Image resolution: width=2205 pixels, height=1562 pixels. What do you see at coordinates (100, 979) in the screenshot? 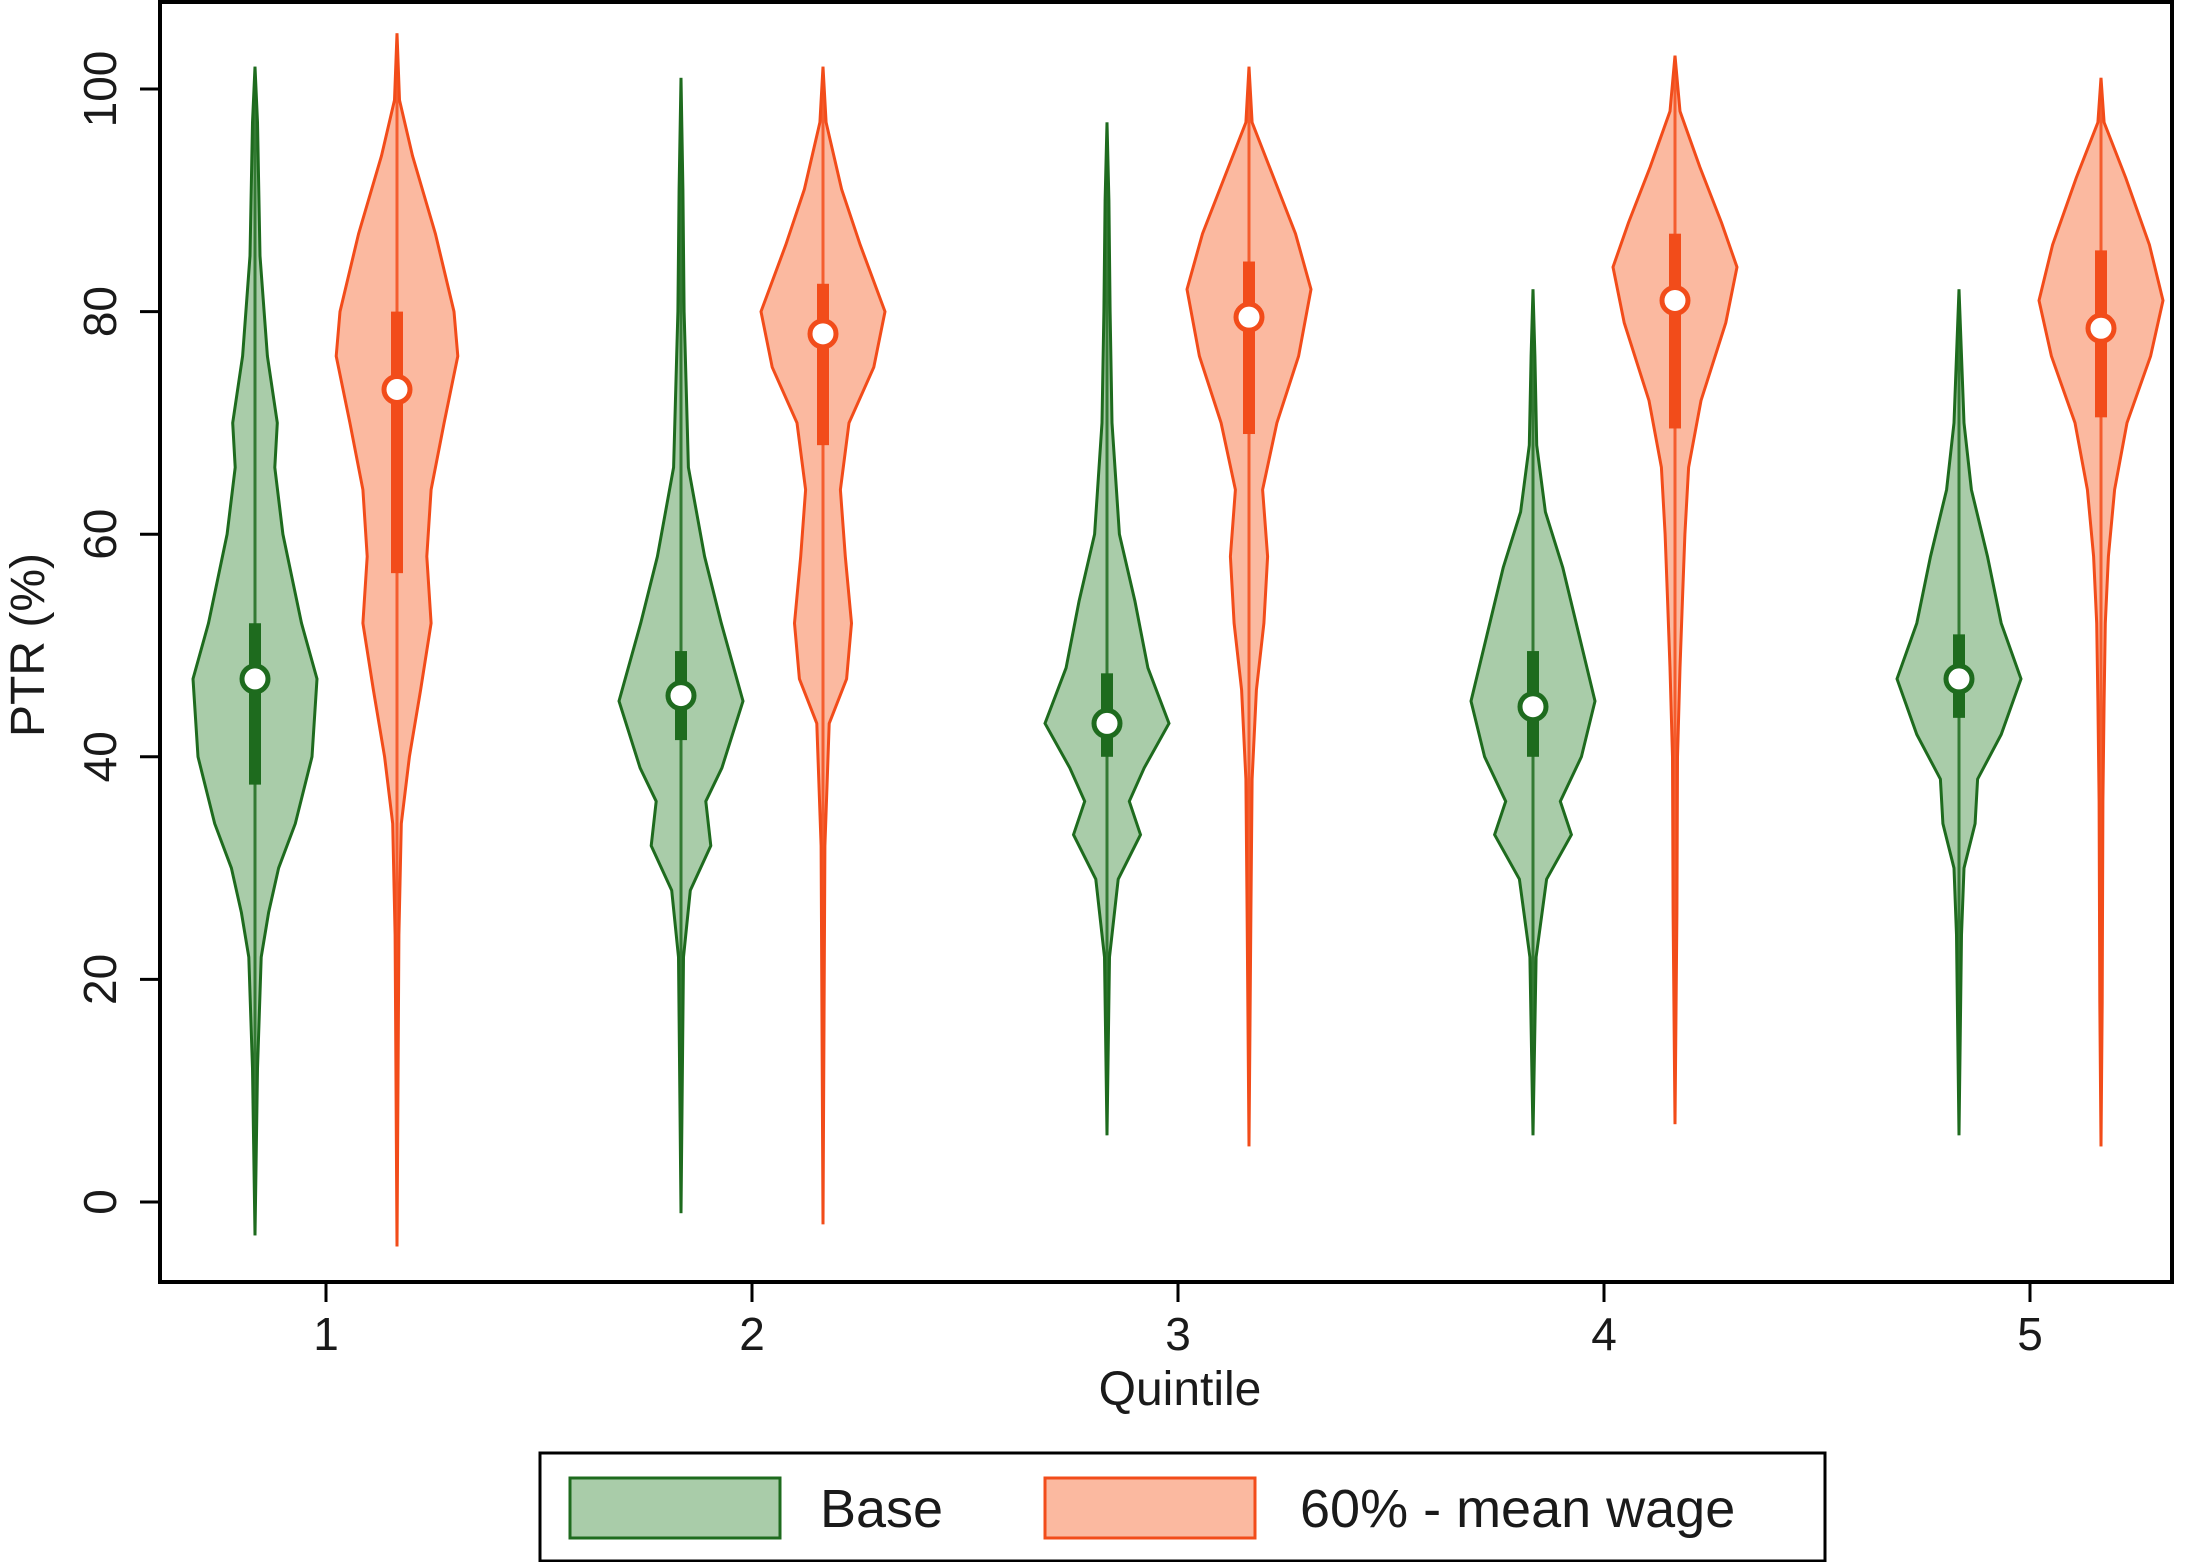
I see `y-tick-label: 20` at bounding box center [100, 979].